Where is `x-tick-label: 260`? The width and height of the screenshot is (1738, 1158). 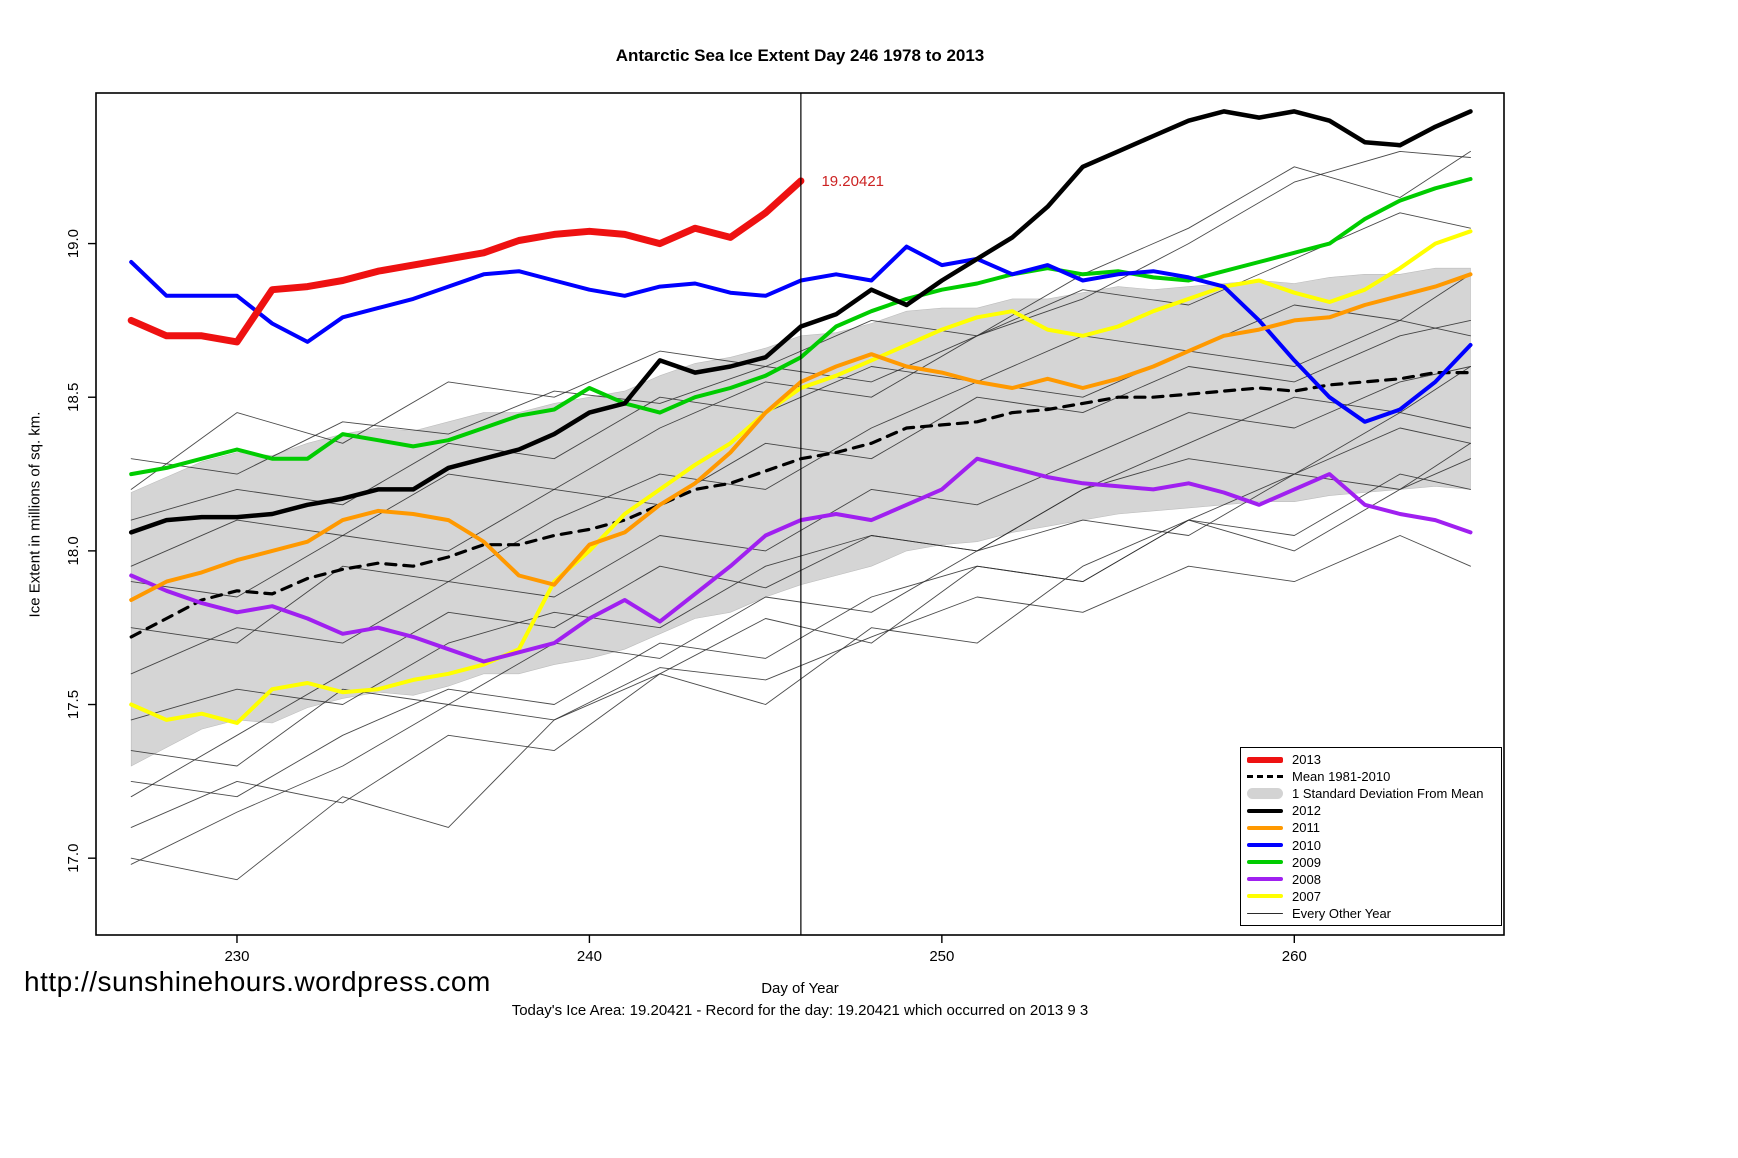
x-tick-label: 260 is located at coordinates (1294, 956).